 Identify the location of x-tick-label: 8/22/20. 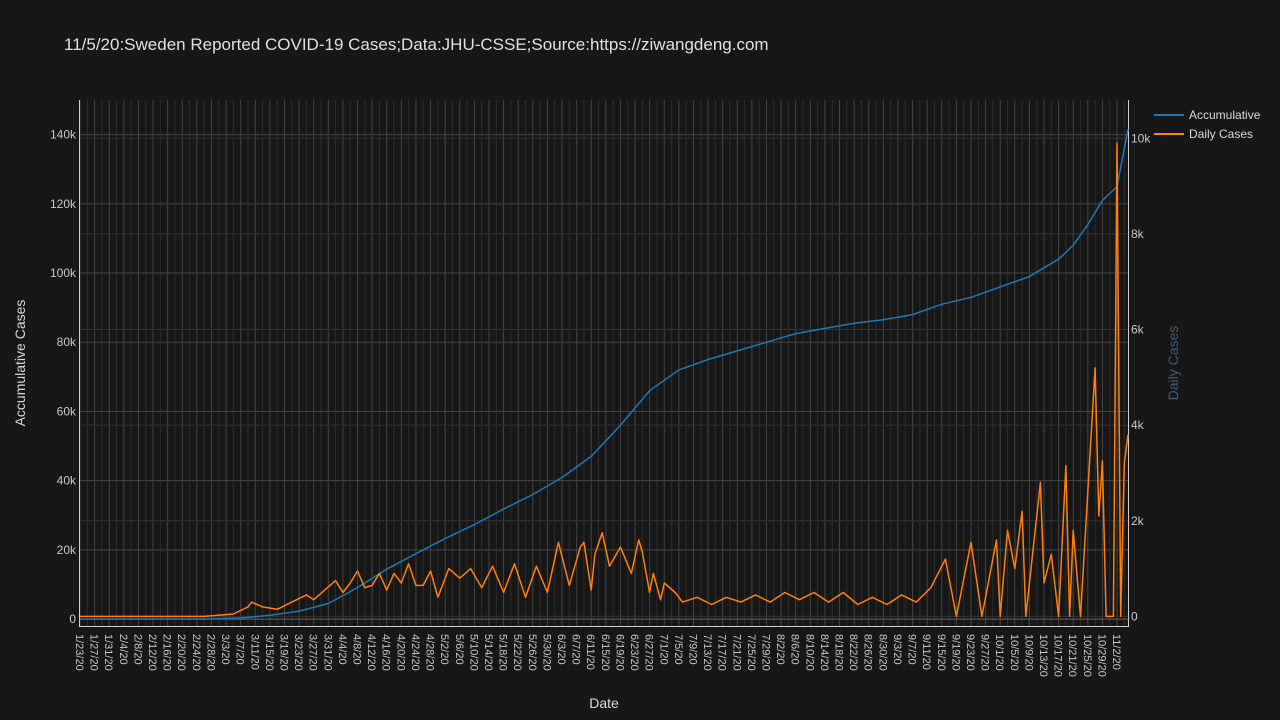
(853, 652).